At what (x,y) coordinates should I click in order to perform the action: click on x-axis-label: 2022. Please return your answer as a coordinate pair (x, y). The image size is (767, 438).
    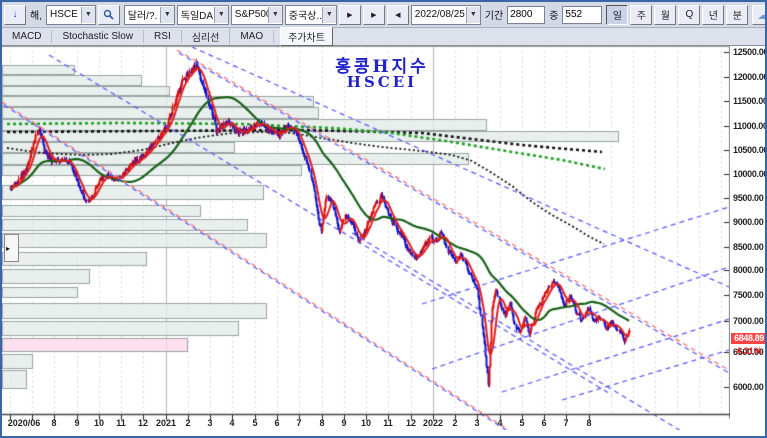
    Looking at the image, I should click on (433, 423).